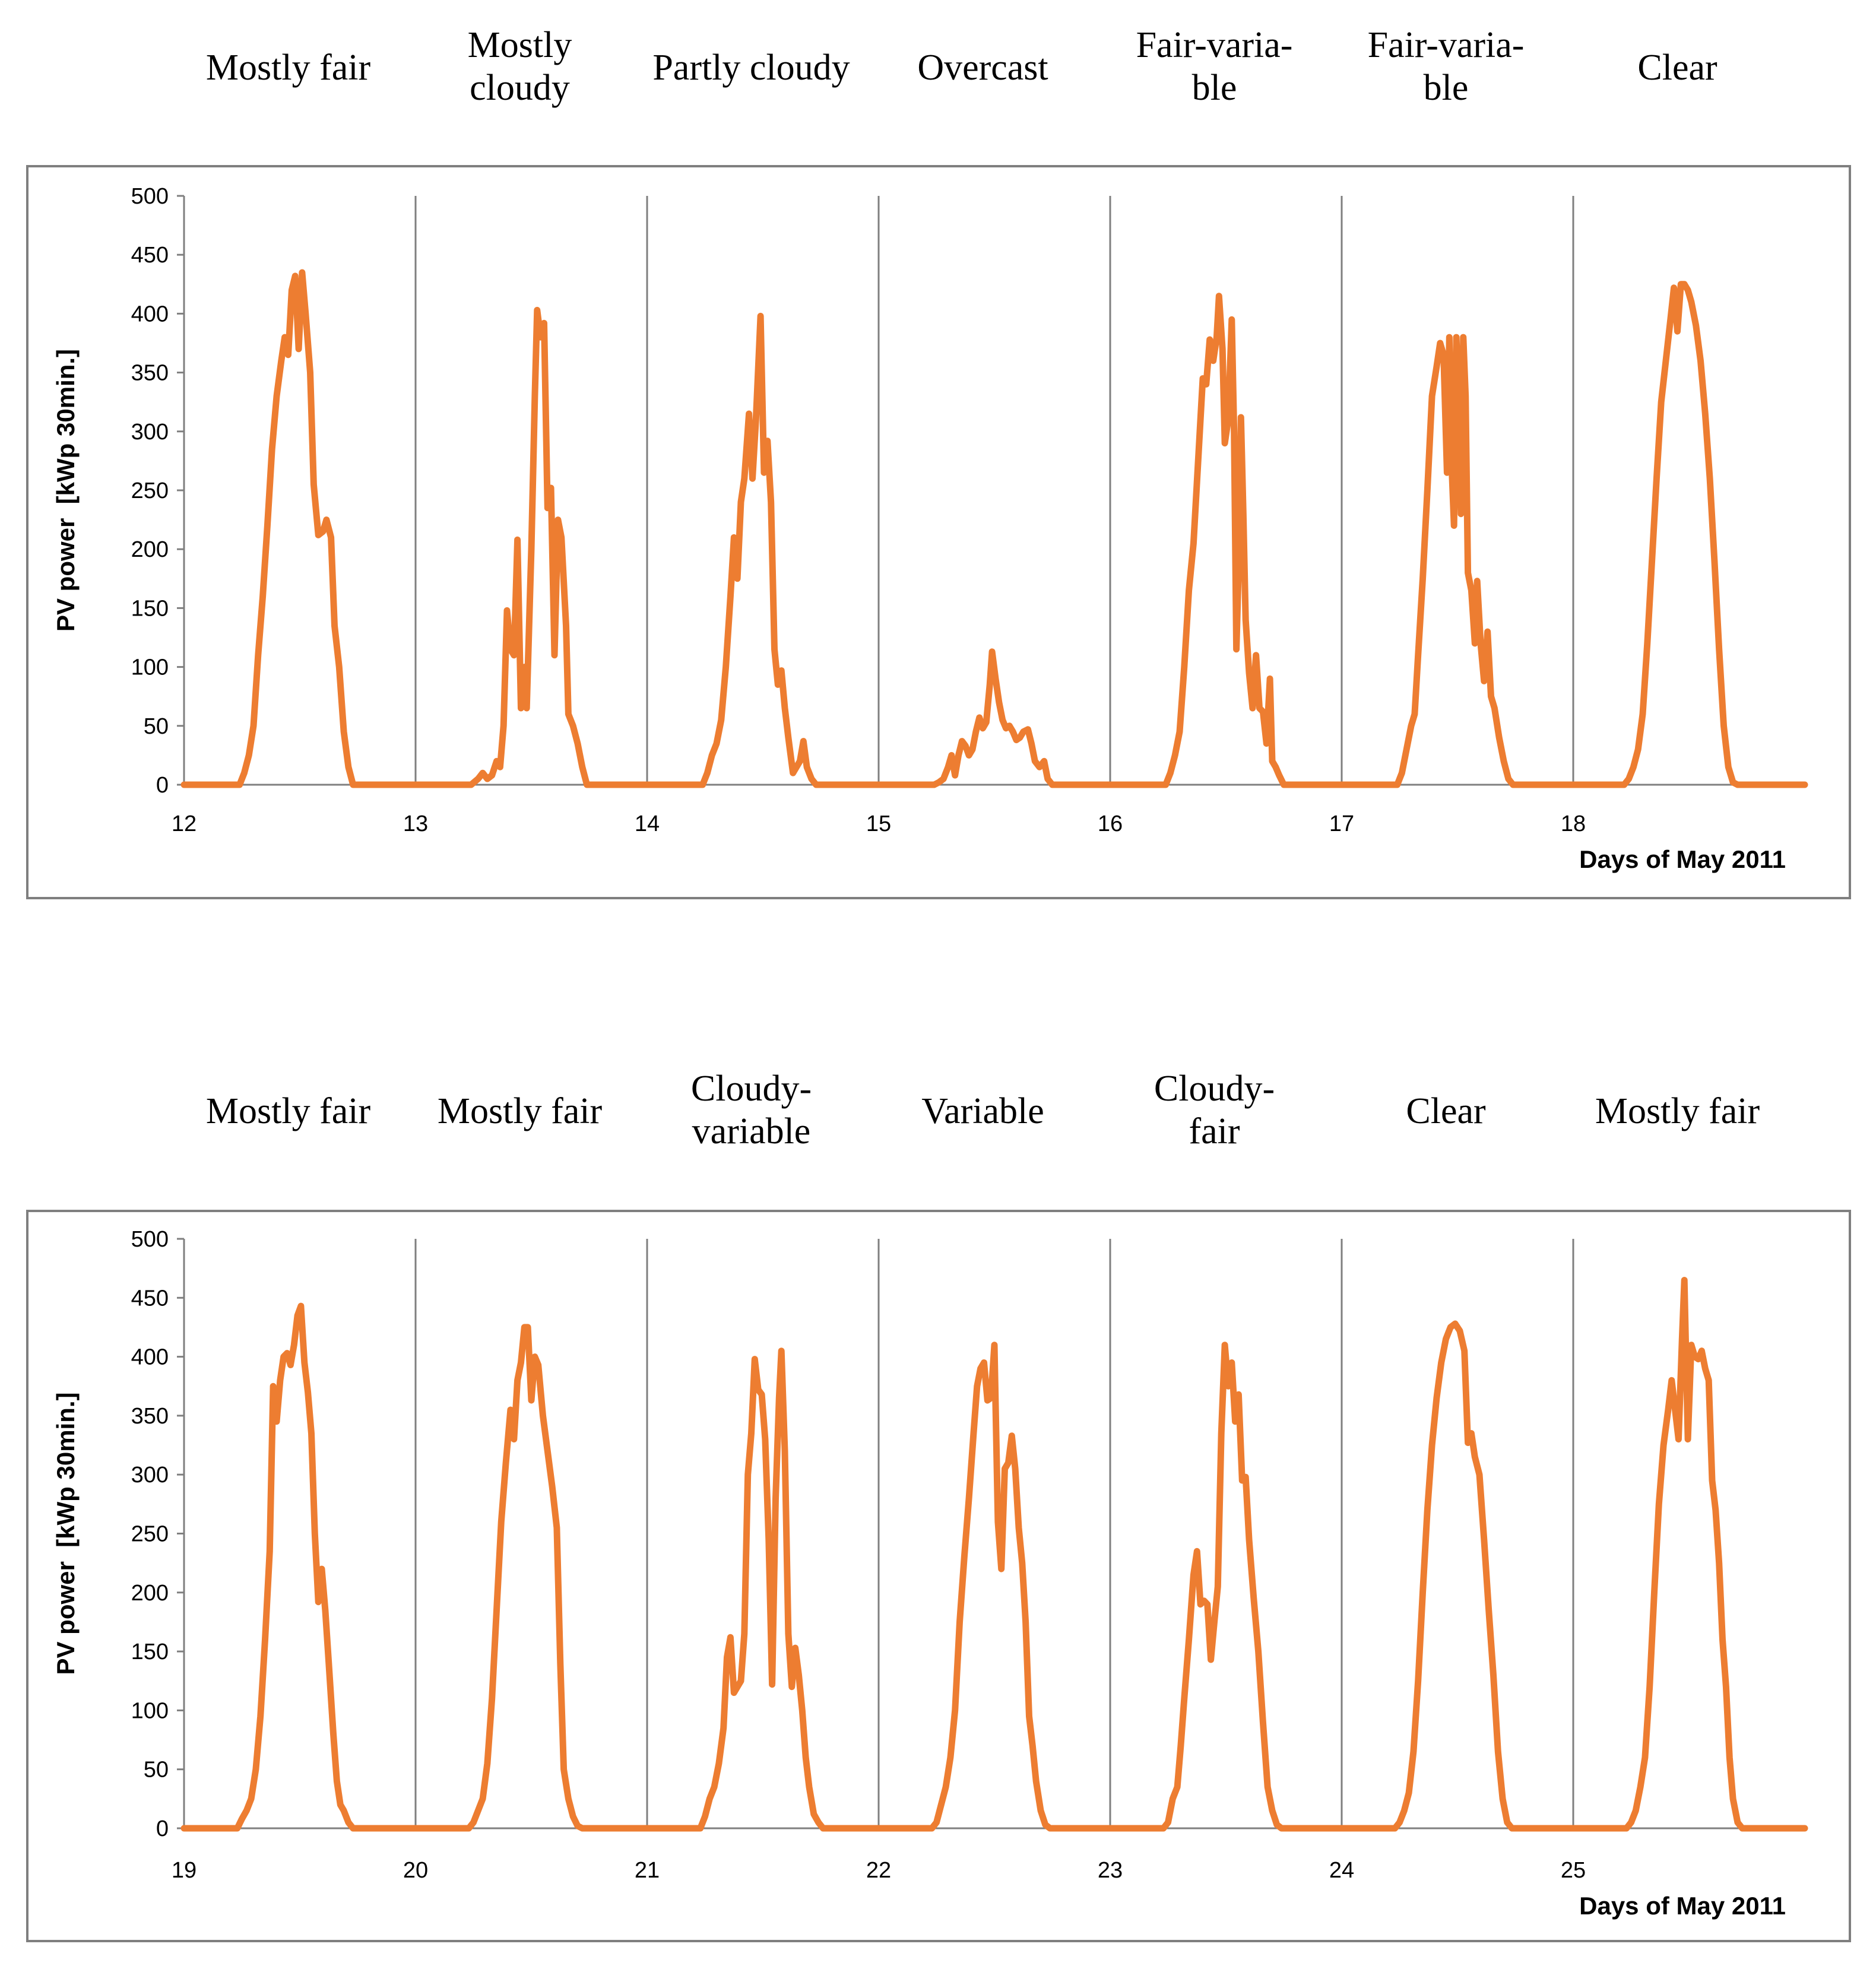 This screenshot has height=1966, width=1876. Describe the element at coordinates (415, 1870) in the screenshot. I see `x-tick-label: 20` at that location.